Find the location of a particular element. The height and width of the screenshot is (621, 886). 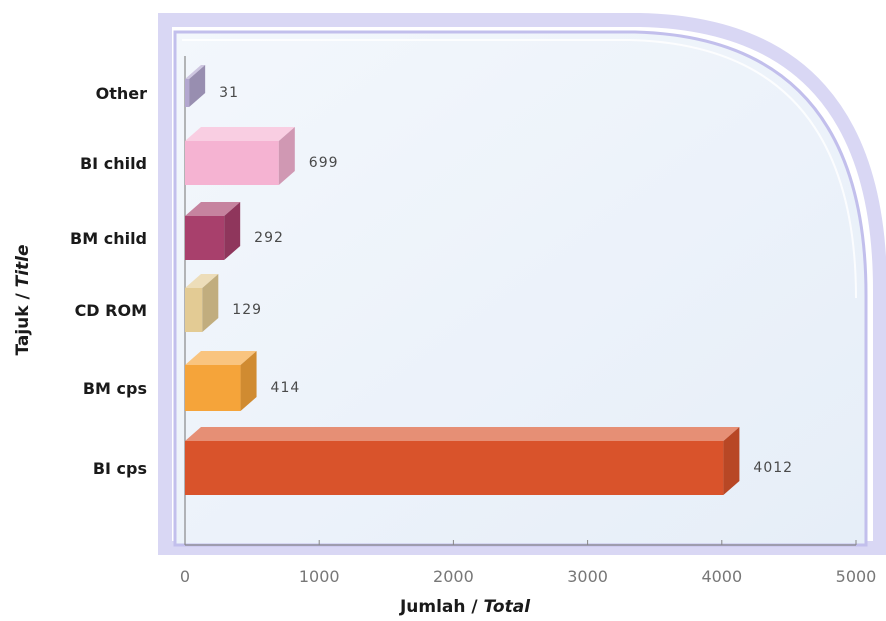

category-label: BM child is located at coordinates (108, 238).